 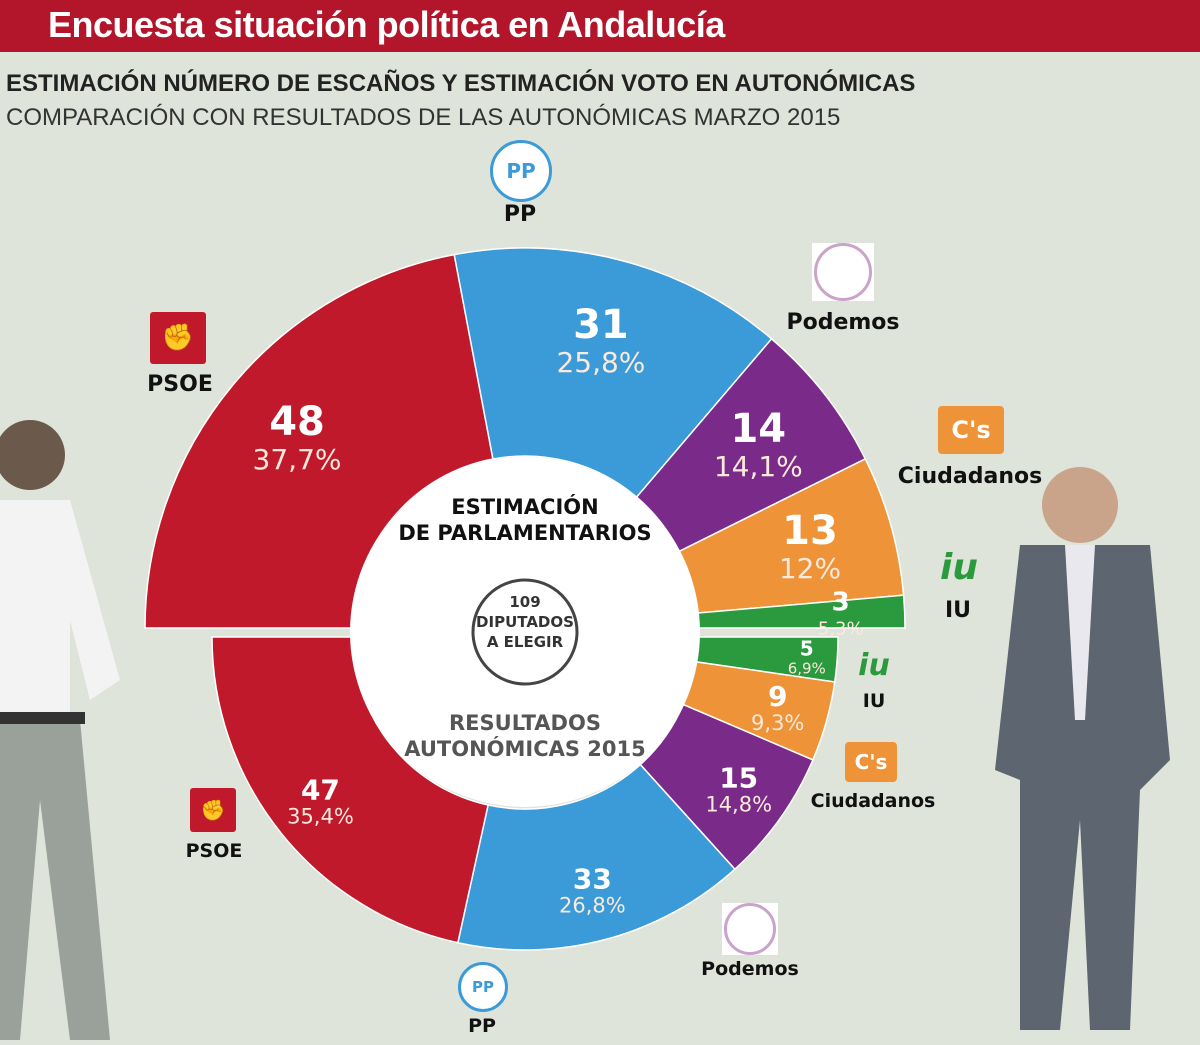 I want to click on psoe-logo-icon: ✊, so click(x=178, y=338).